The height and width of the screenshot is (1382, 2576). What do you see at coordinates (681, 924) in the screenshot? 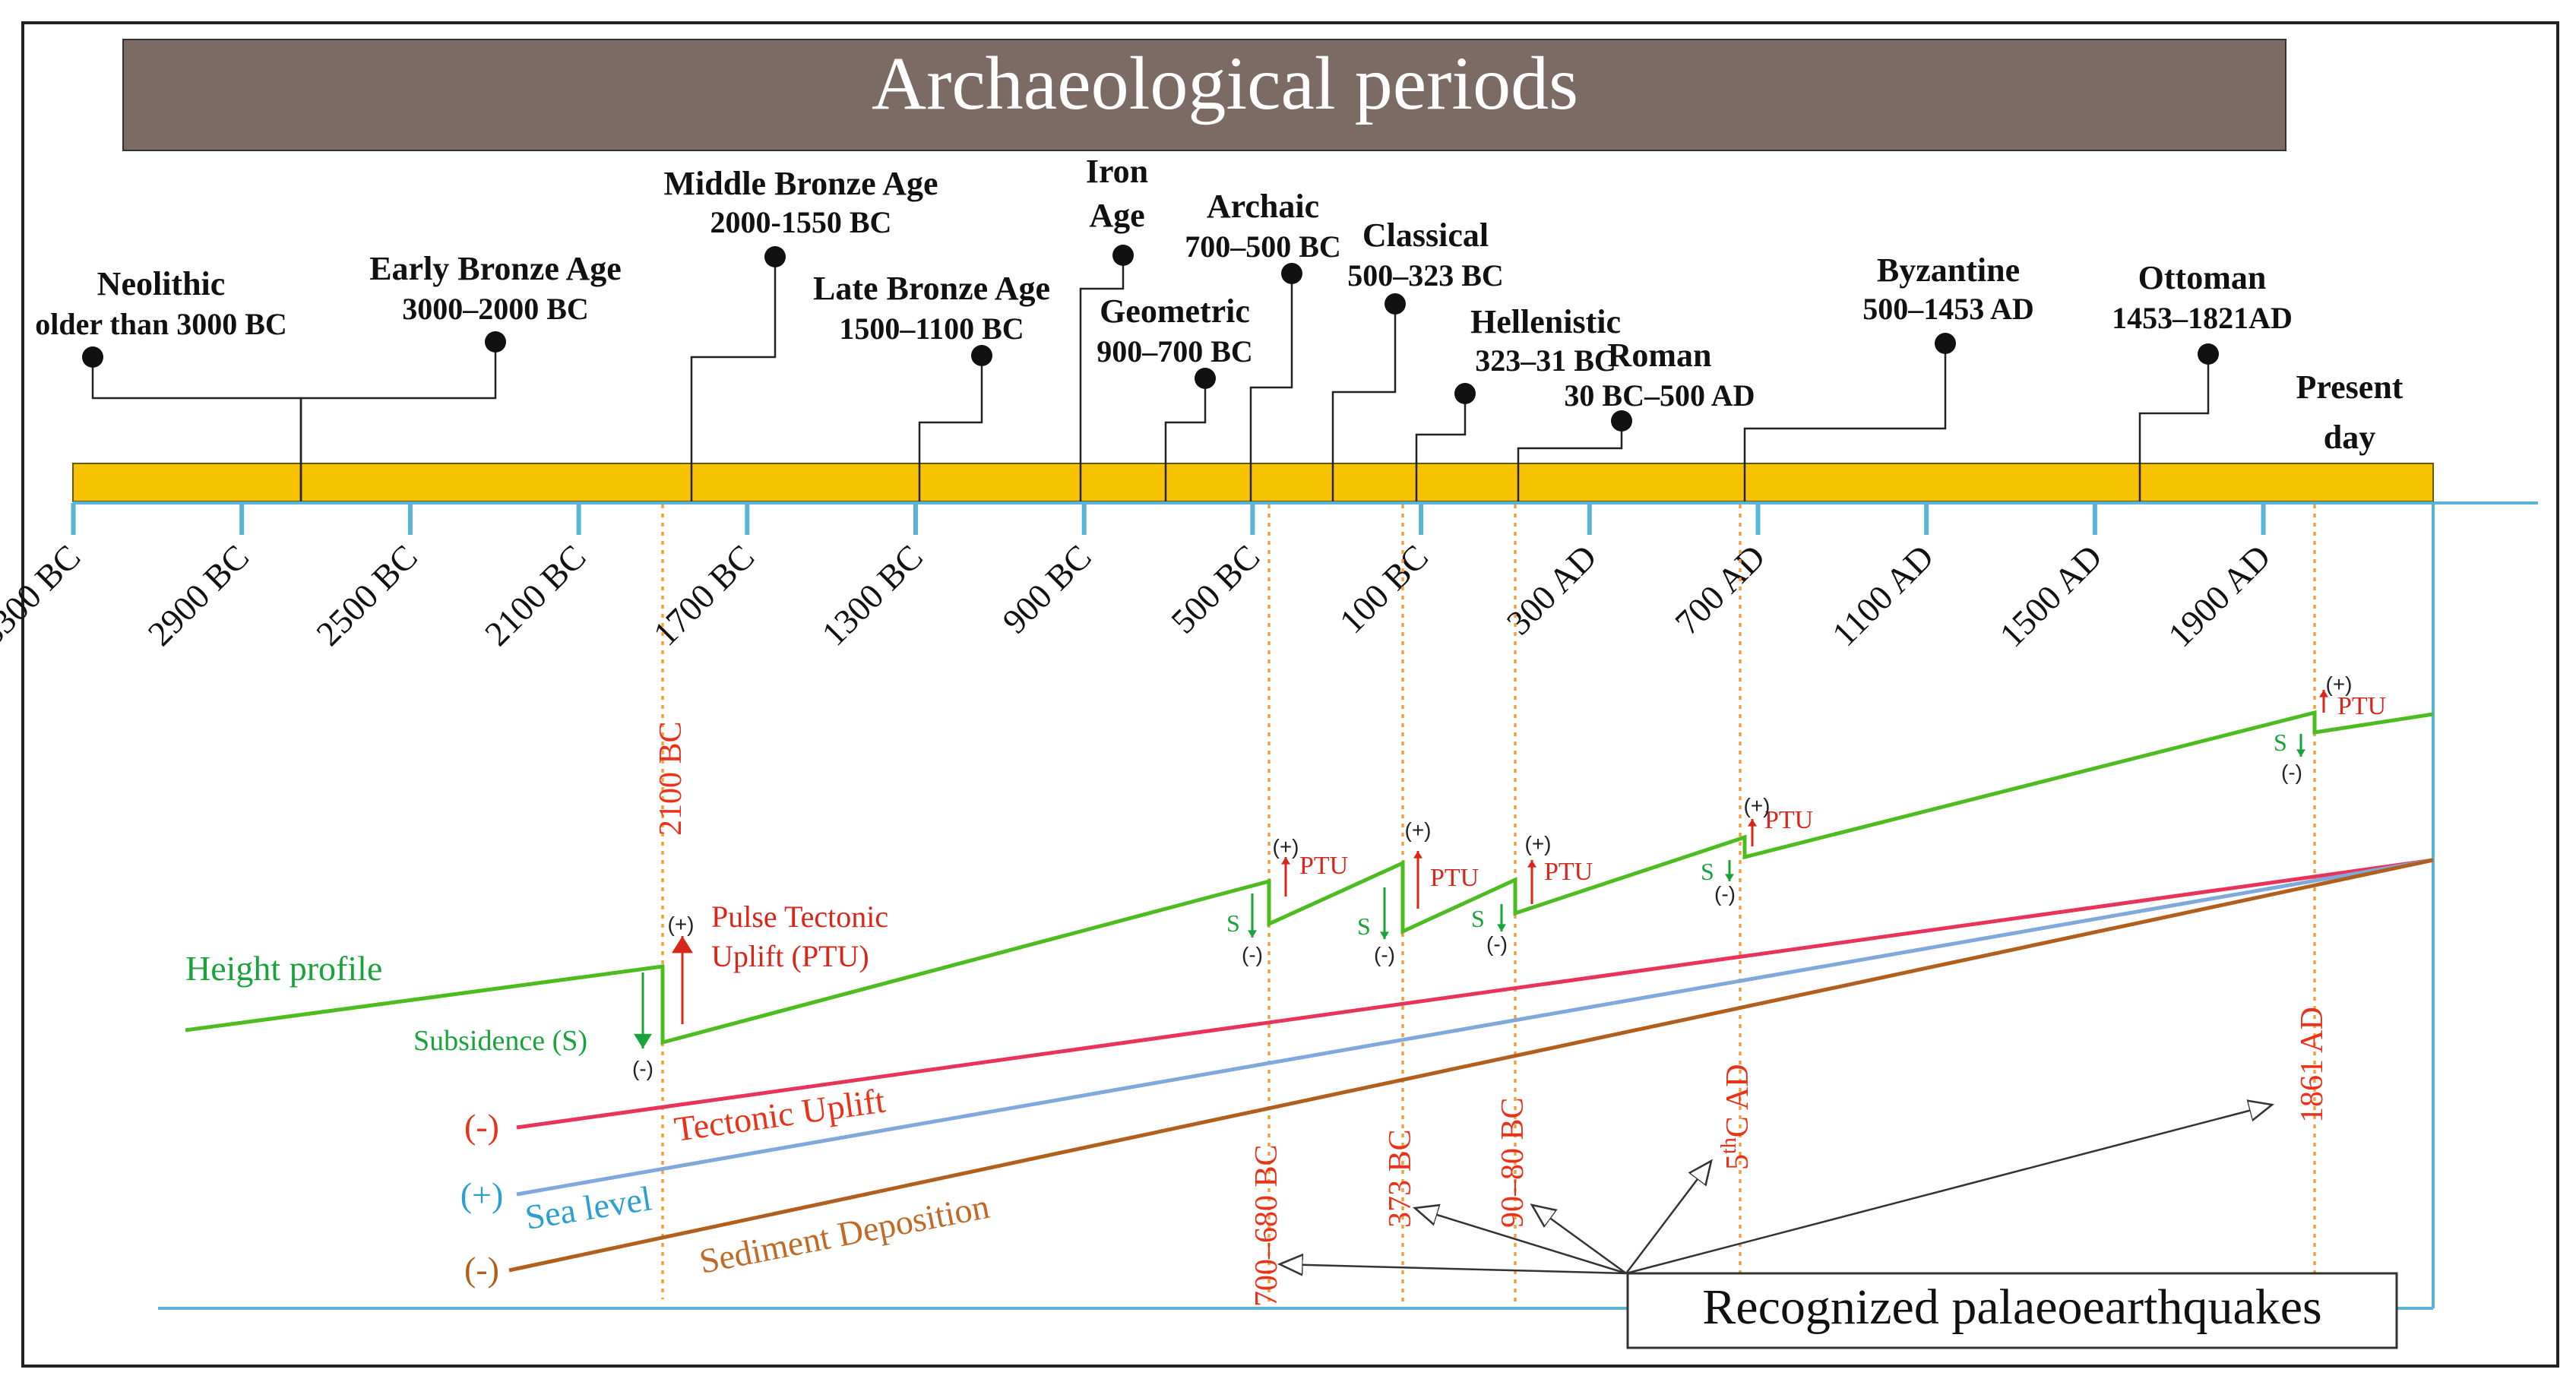
I see `ptu-plus: (+)` at bounding box center [681, 924].